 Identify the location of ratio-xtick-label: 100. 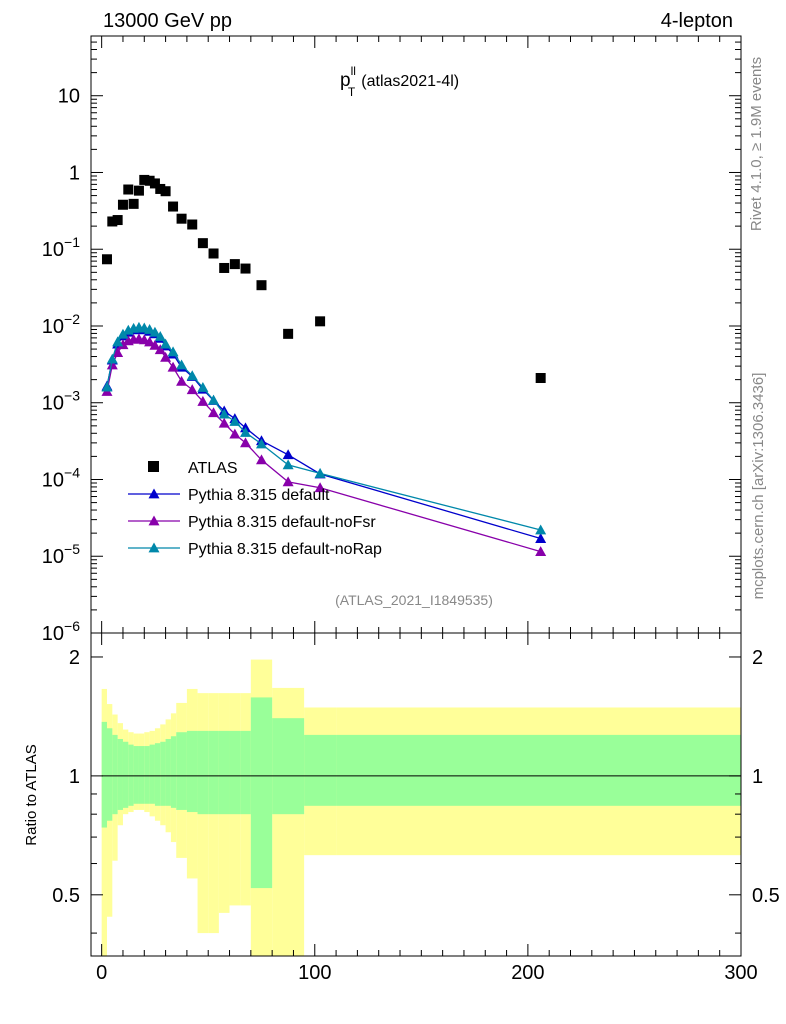
(314, 973).